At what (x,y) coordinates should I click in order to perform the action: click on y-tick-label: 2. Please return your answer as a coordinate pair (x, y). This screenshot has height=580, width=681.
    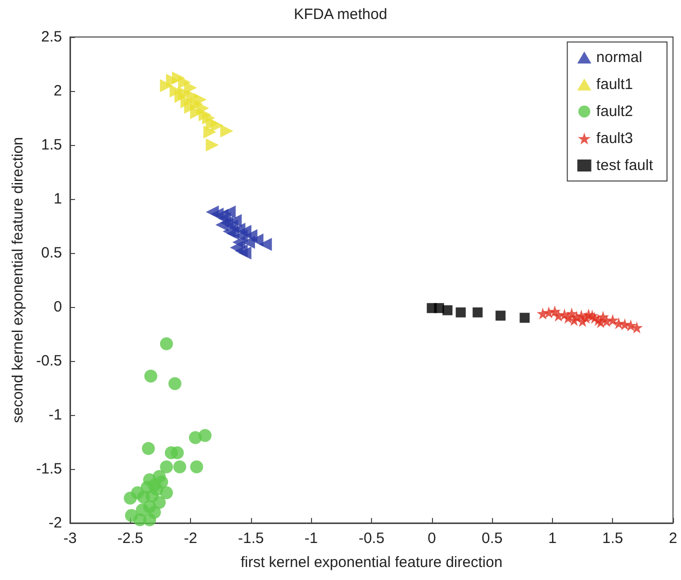
    Looking at the image, I should click on (58, 91).